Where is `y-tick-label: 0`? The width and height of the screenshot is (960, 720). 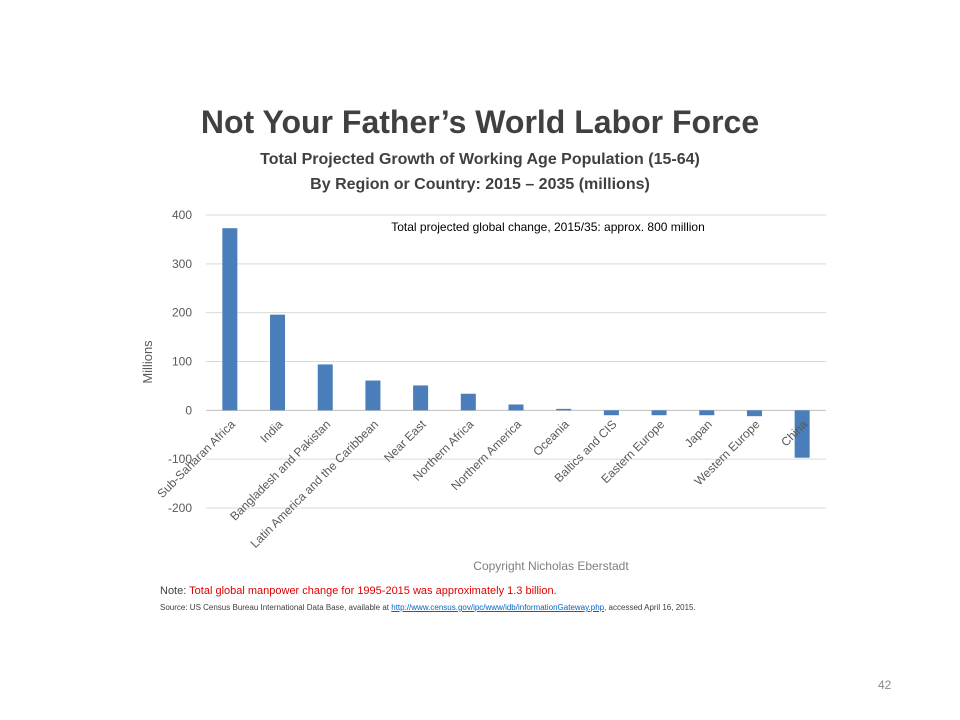
y-tick-label: 0 is located at coordinates (188, 410).